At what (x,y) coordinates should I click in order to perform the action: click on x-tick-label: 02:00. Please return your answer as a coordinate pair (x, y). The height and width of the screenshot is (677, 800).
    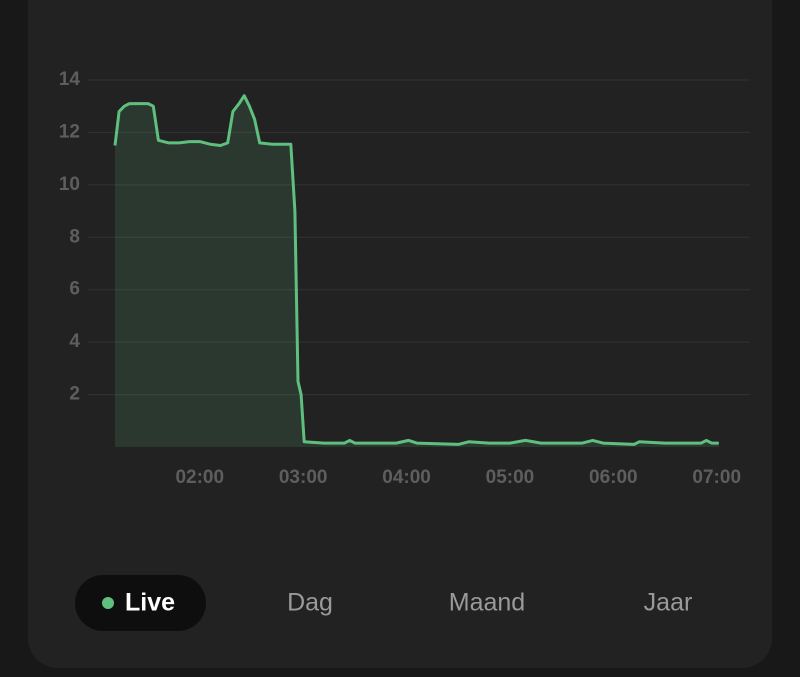
    Looking at the image, I should click on (199, 477).